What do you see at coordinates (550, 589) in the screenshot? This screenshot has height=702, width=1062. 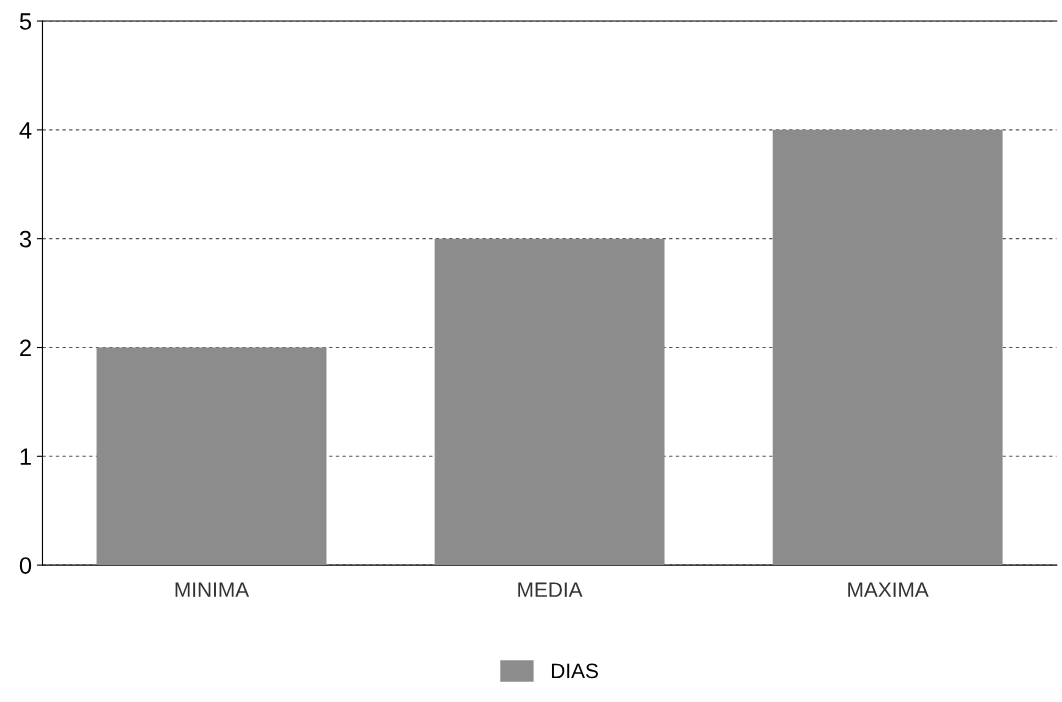 I see `x-tick-label: MEDIA` at bounding box center [550, 589].